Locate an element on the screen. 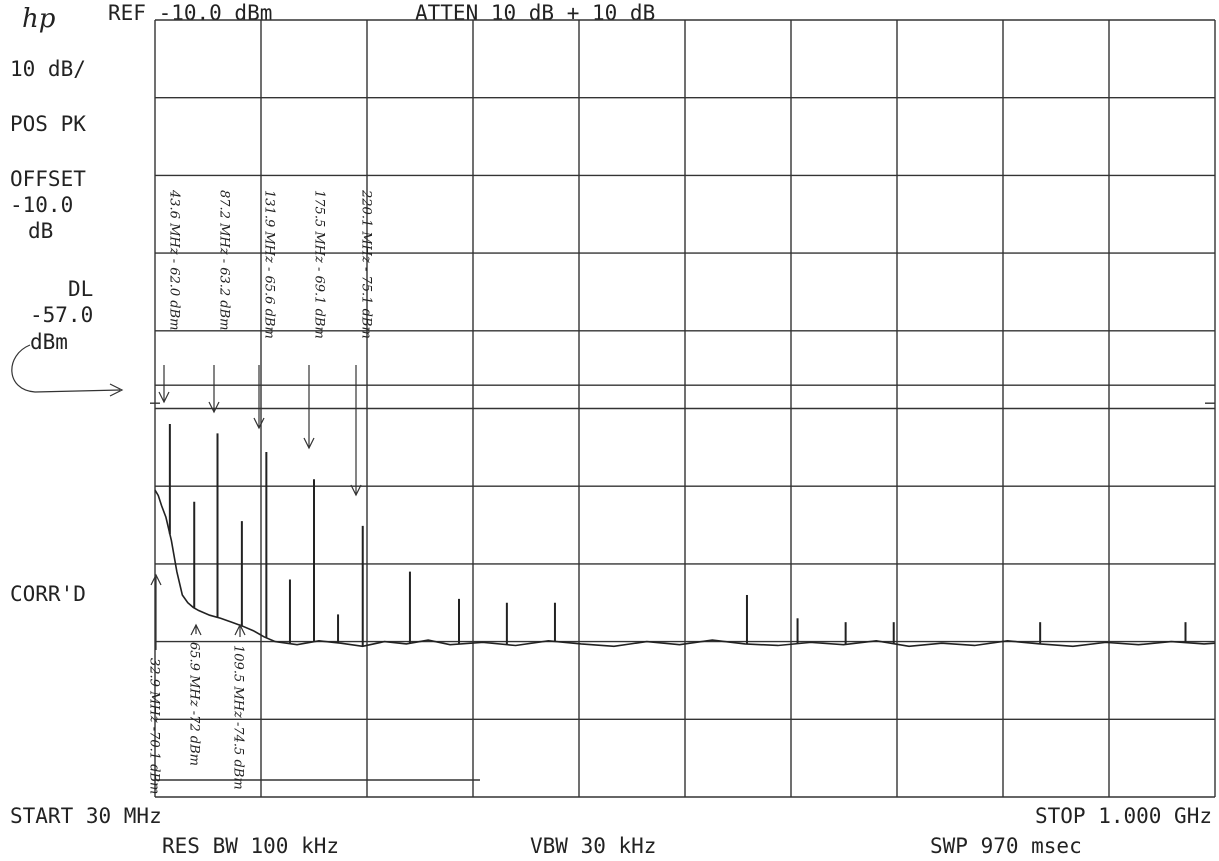 This screenshot has width=1219, height=861. annotation: 109.5 MHz -74.5 dBm is located at coordinates (238, 717).